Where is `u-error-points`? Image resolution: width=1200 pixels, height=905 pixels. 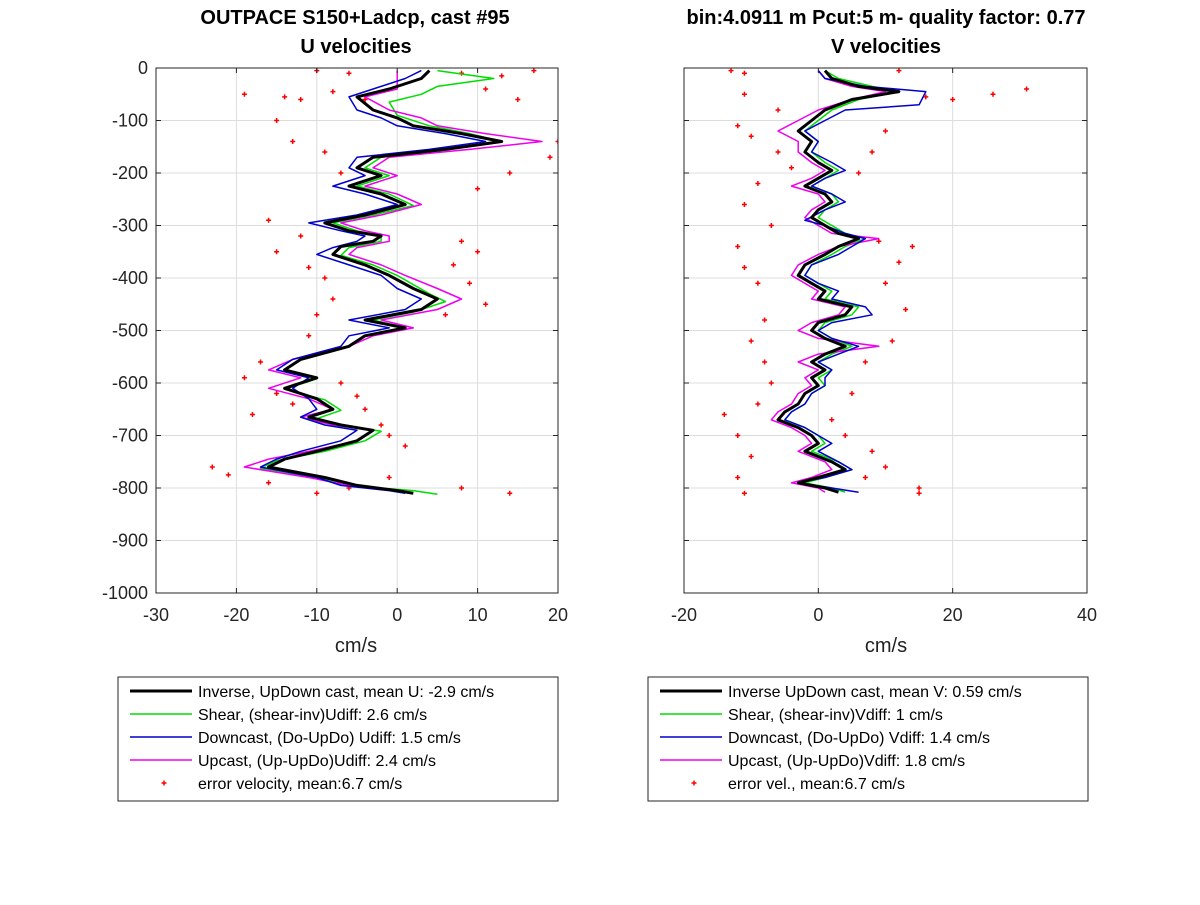 u-error-points is located at coordinates (383, 282).